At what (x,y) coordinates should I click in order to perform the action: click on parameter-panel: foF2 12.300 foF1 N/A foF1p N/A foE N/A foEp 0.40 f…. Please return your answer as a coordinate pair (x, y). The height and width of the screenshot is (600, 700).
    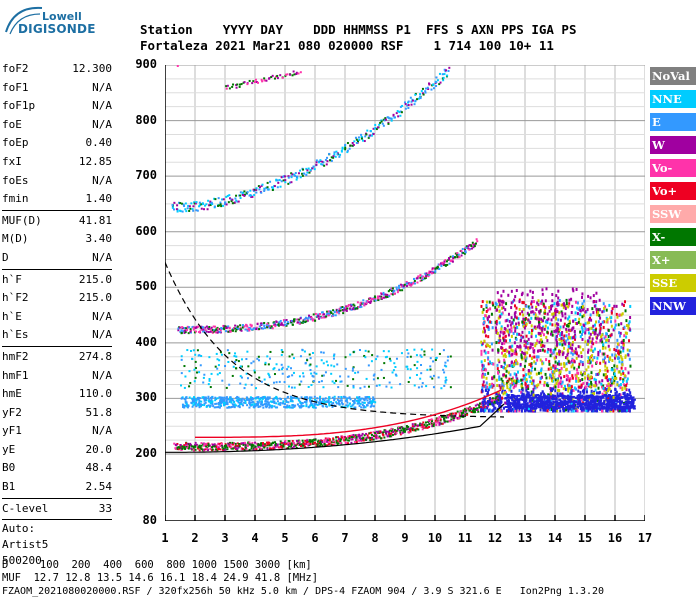
    Looking at the image, I should click on (57, 314).